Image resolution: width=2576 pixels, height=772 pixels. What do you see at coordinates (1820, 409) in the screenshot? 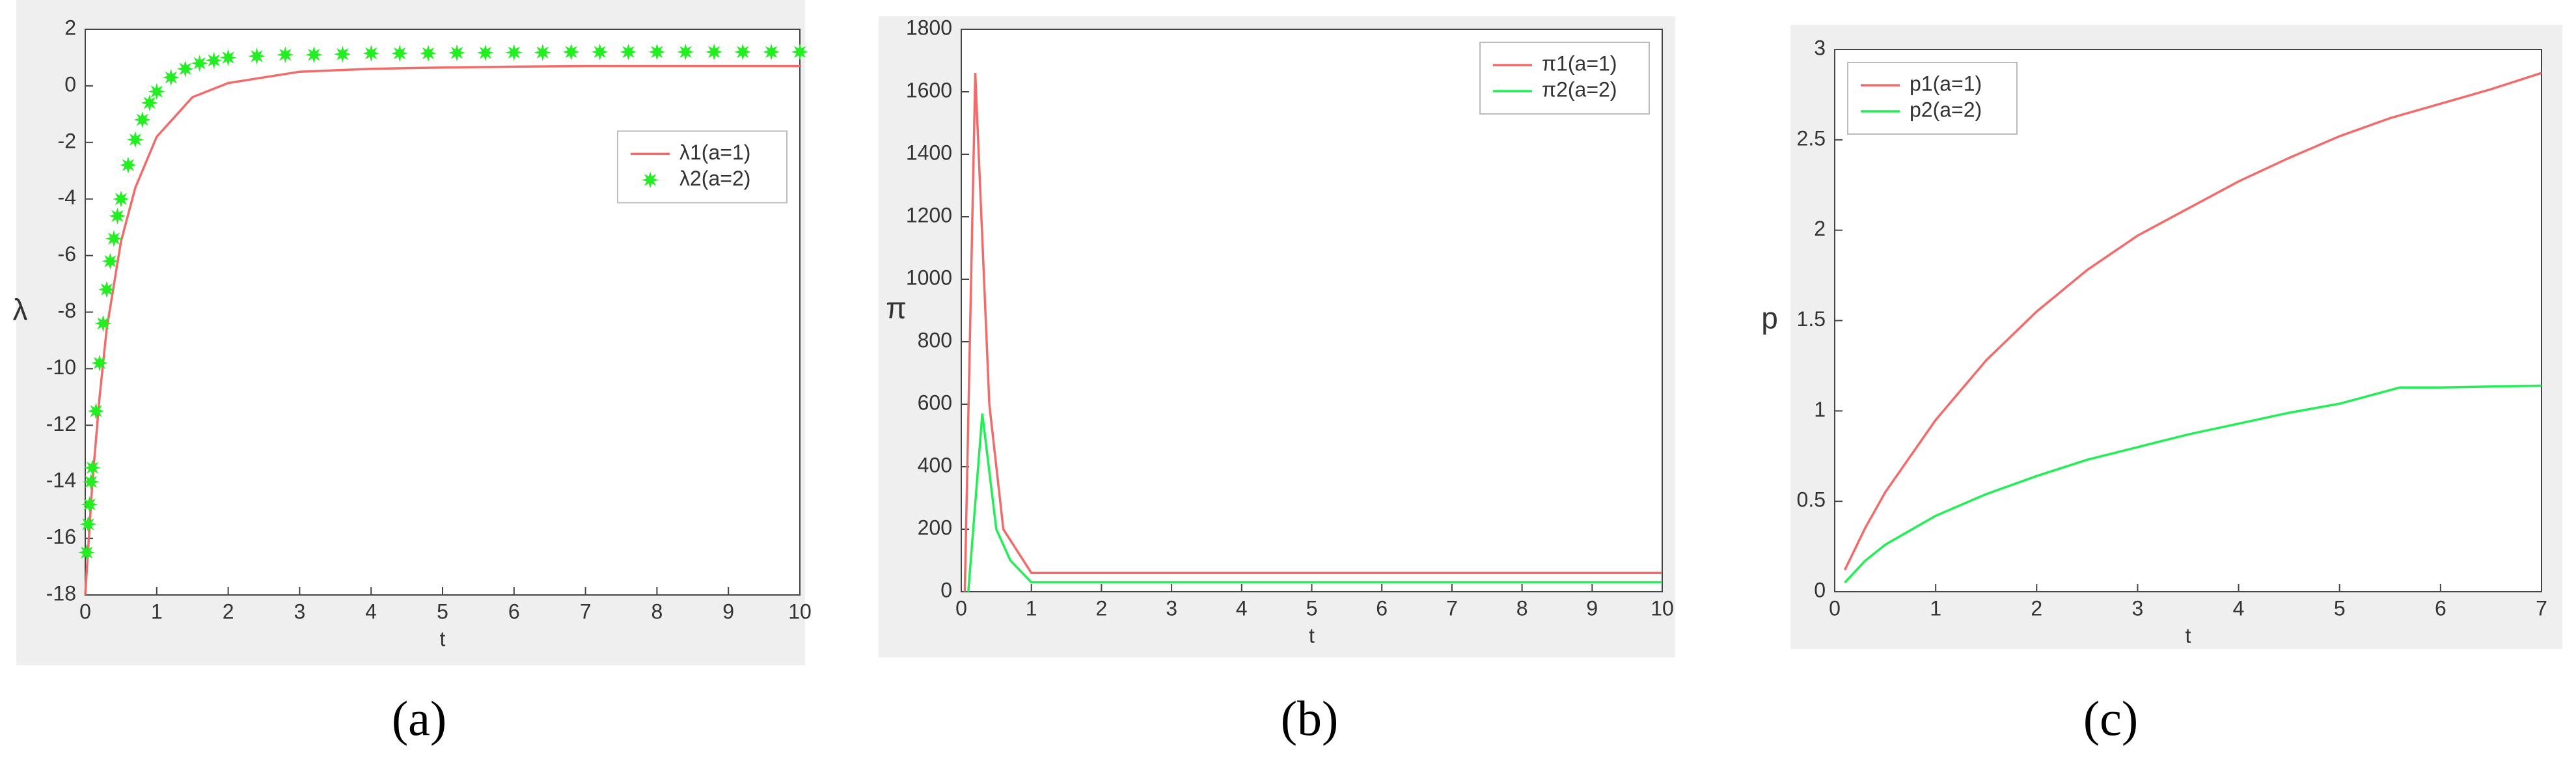
I see `y-tick-label: 1` at bounding box center [1820, 409].